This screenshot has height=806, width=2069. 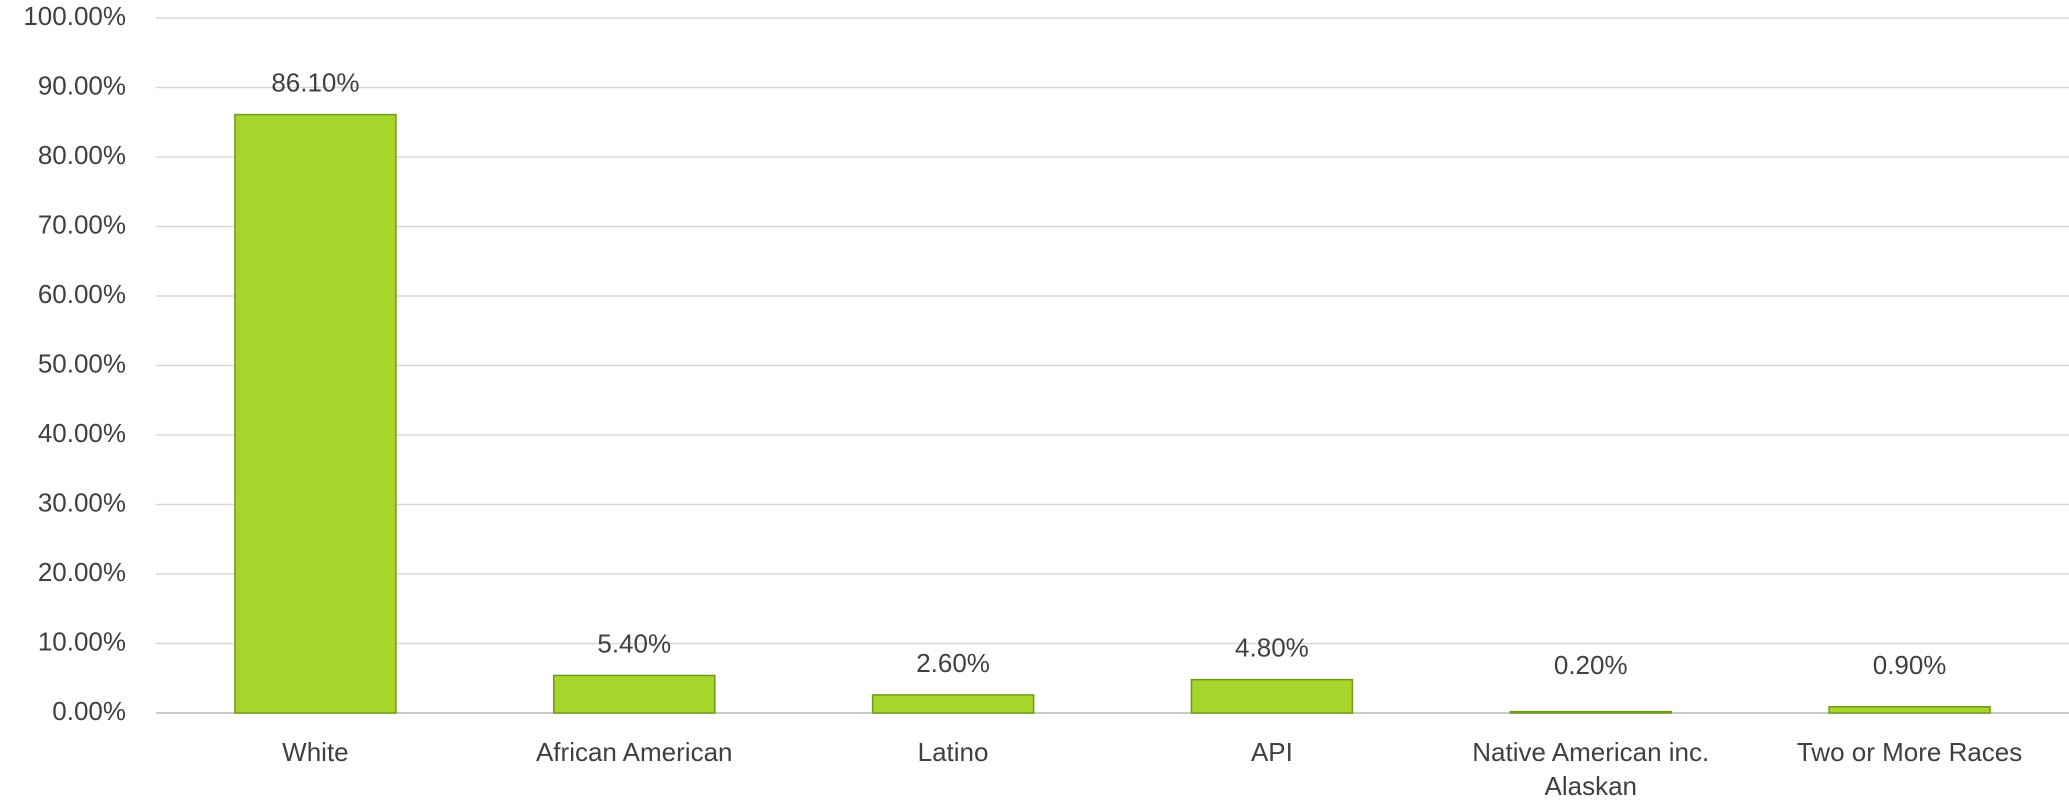 What do you see at coordinates (1272, 648) in the screenshot?
I see `data-label: 4.80%` at bounding box center [1272, 648].